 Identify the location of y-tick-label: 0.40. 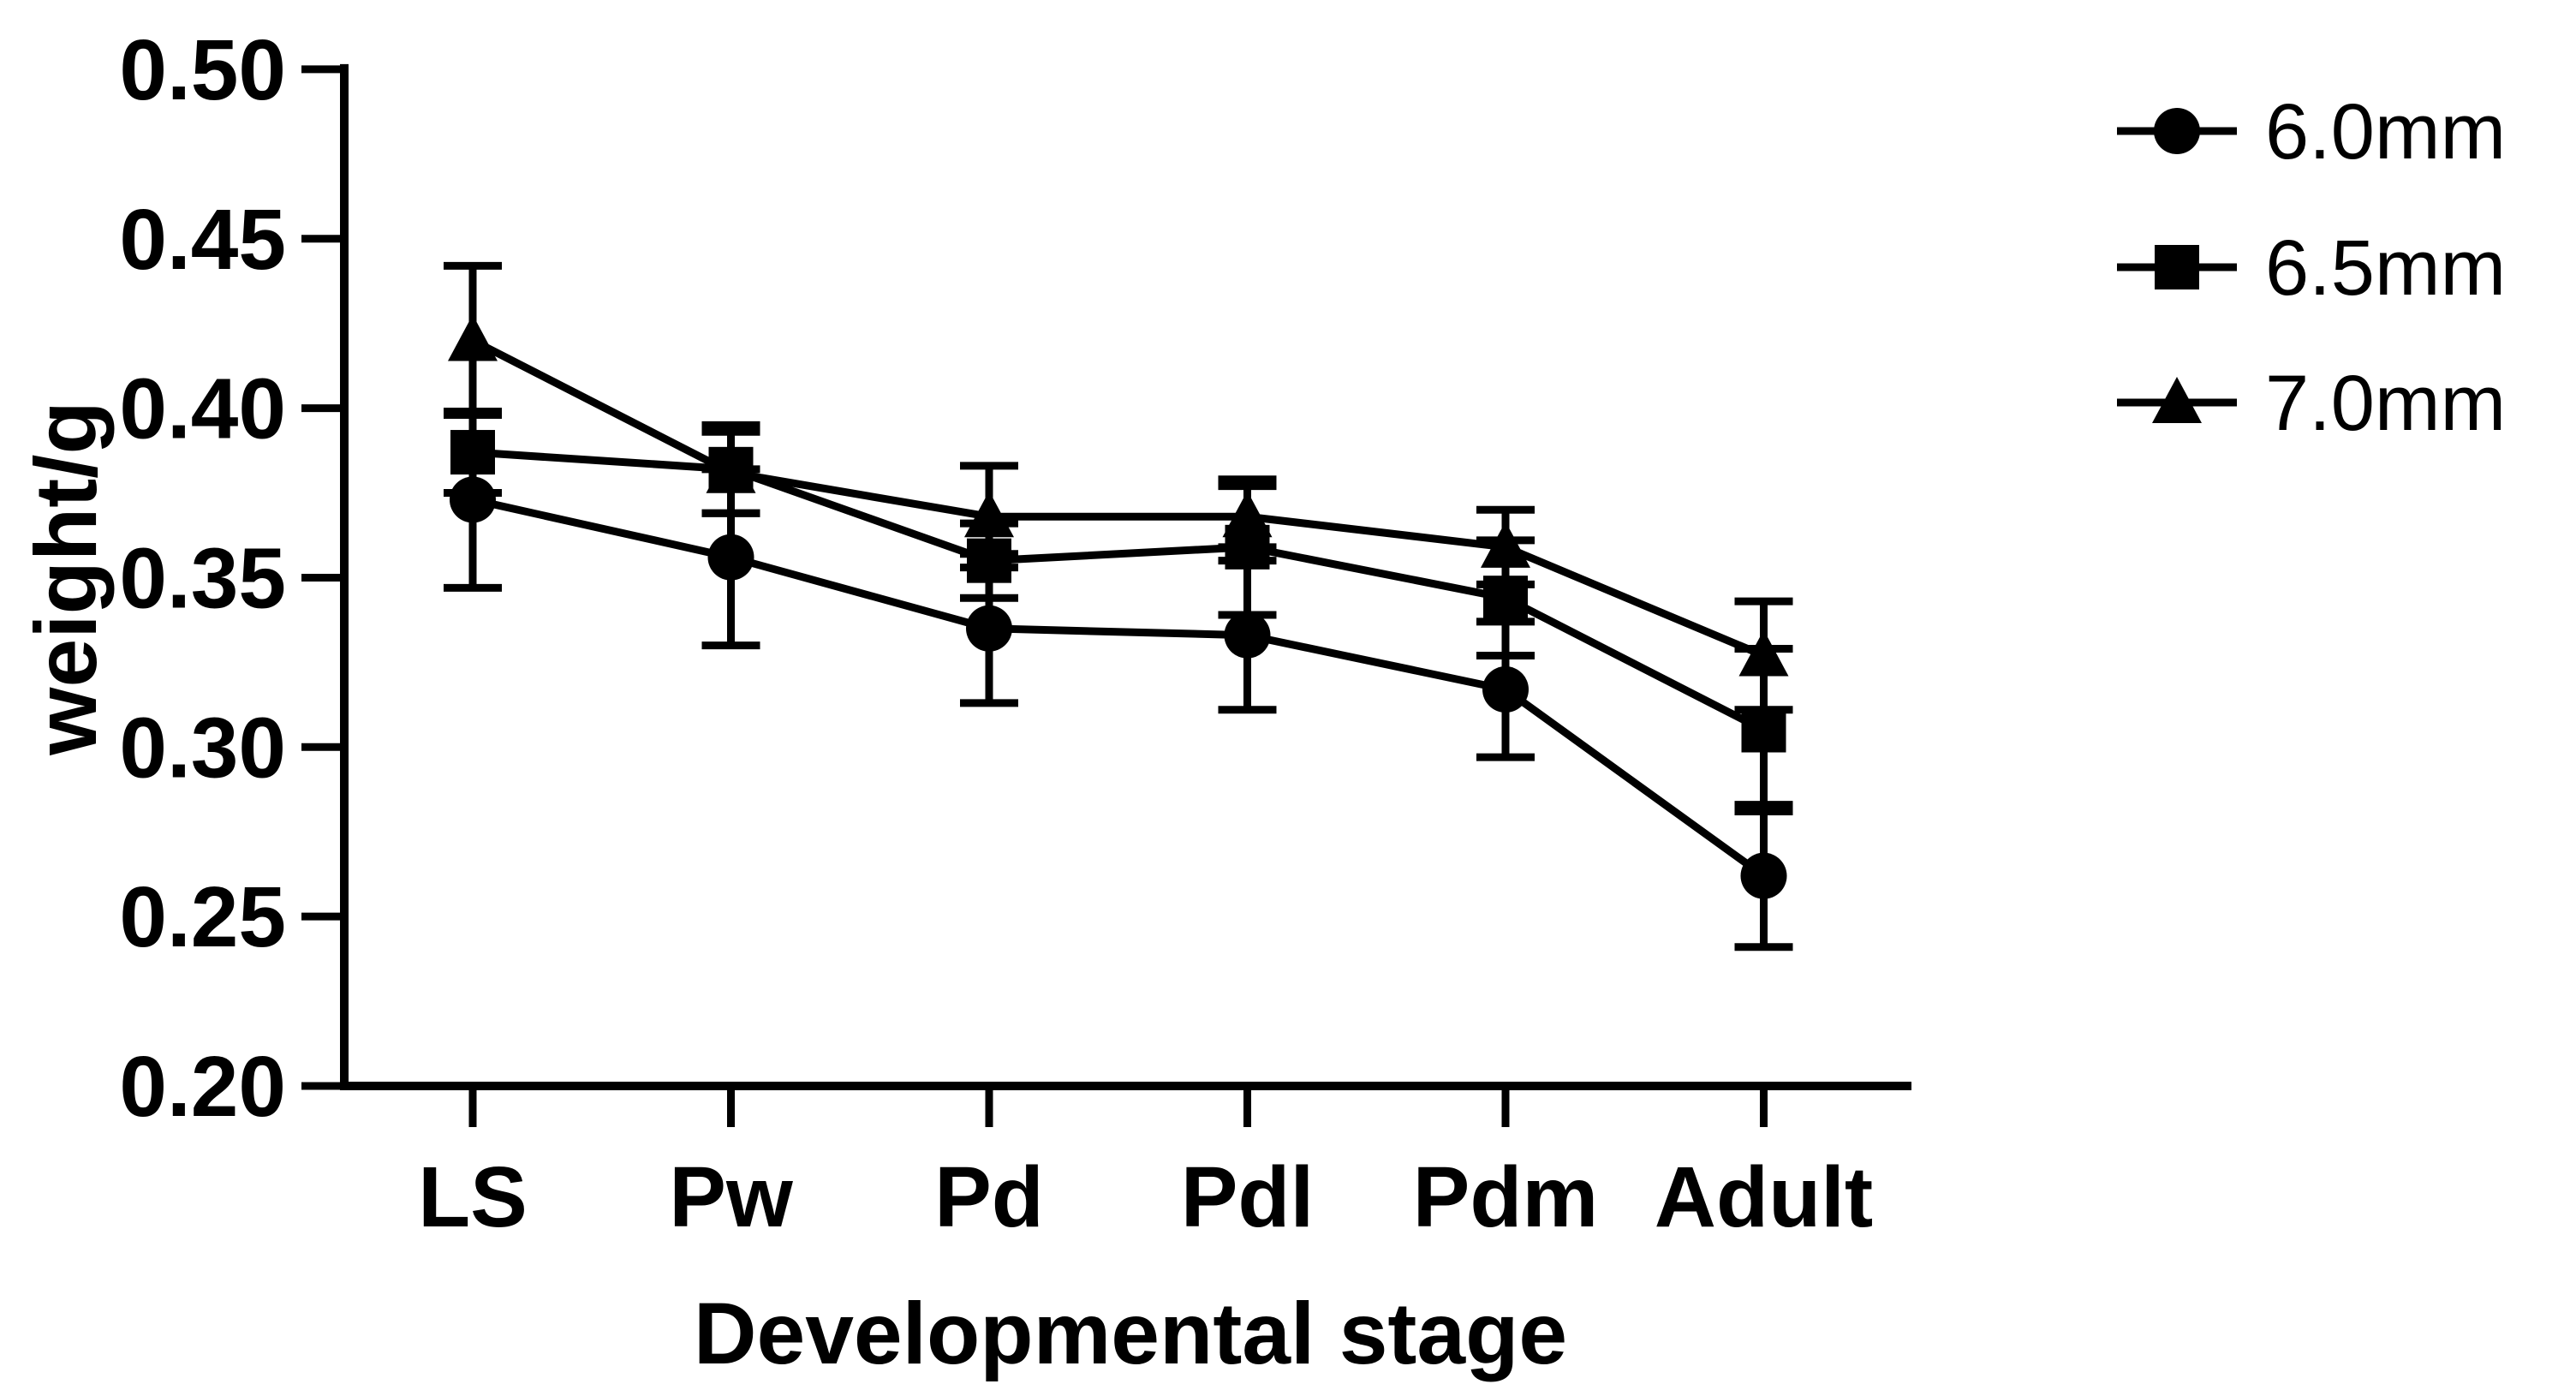
(203, 409).